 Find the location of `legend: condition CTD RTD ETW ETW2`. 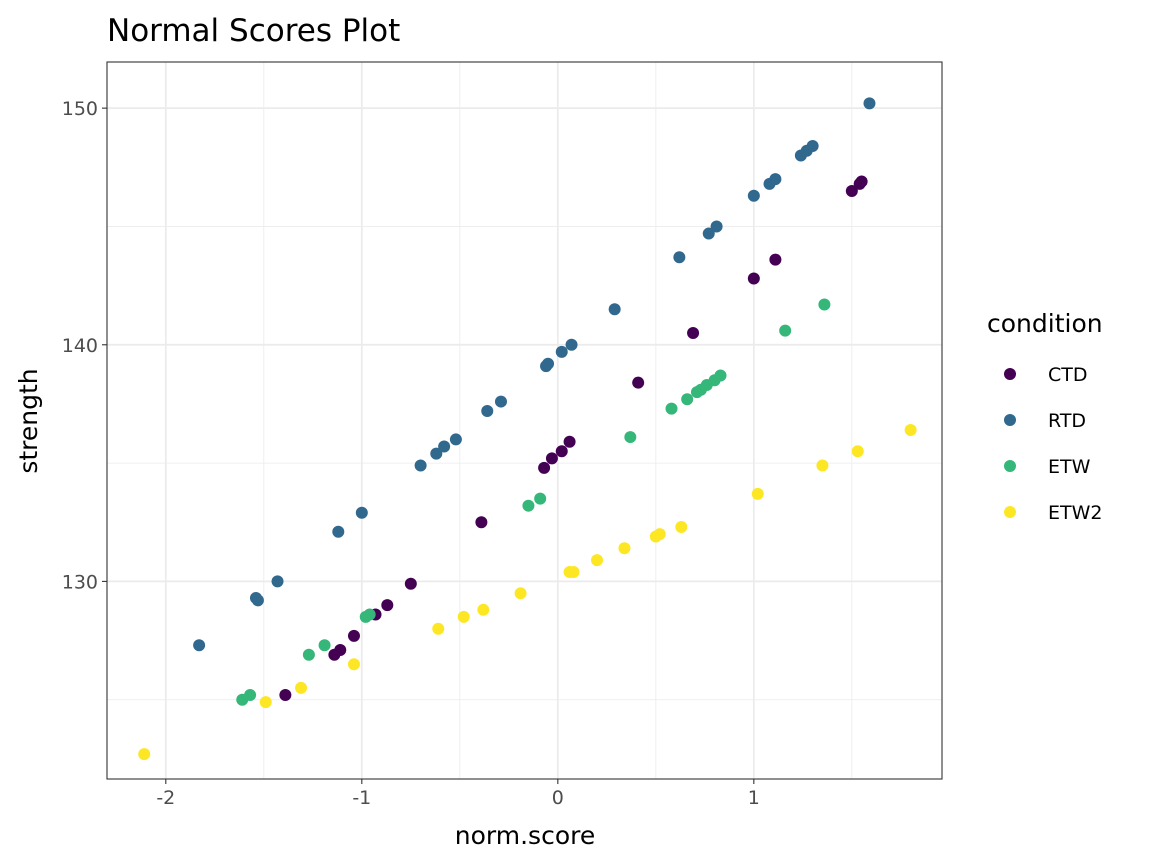

legend: condition CTD RTD ETW ETW2 is located at coordinates (1045, 416).